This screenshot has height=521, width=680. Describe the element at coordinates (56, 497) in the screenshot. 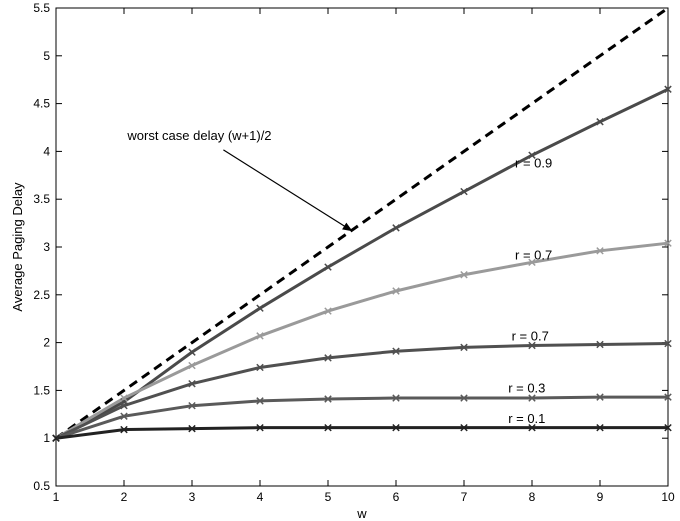

I see `x-tick-label: 1` at that location.